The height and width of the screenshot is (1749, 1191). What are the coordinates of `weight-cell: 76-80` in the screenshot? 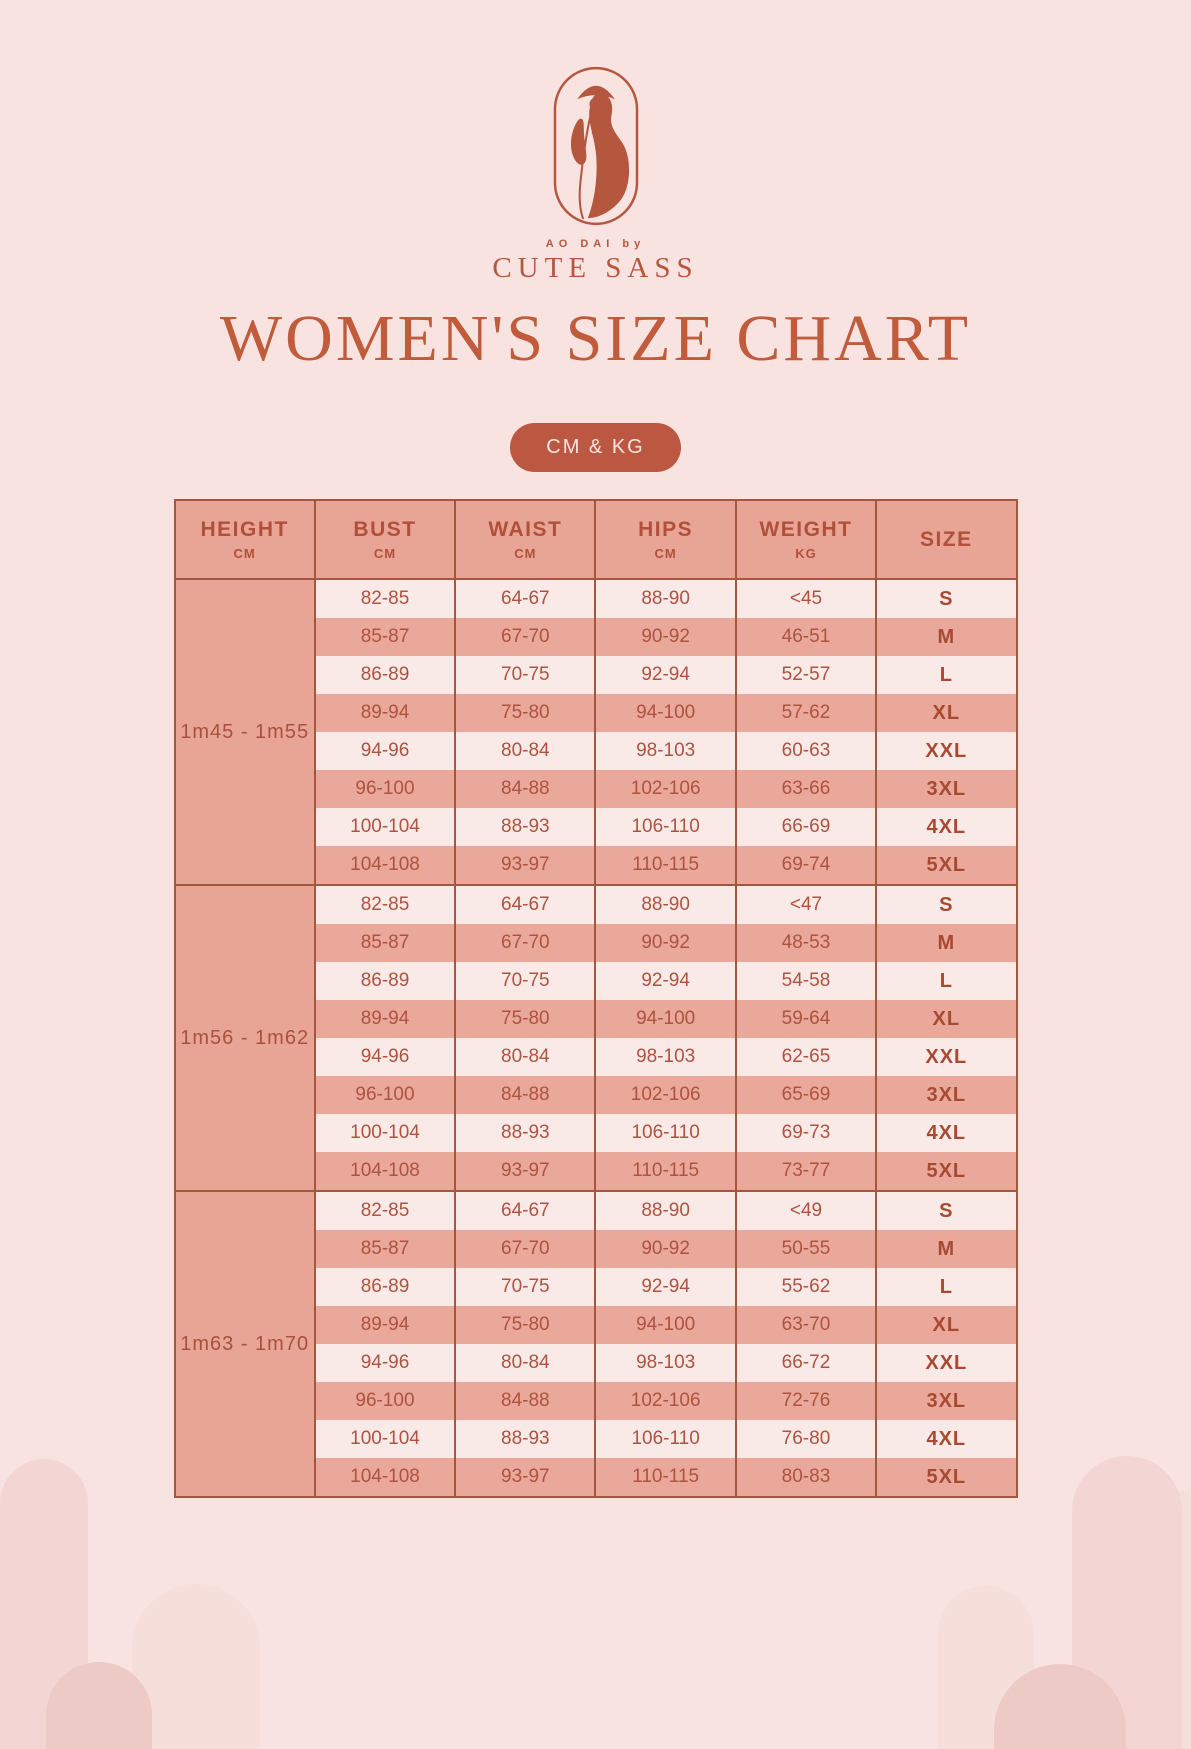 It's located at (806, 1439).